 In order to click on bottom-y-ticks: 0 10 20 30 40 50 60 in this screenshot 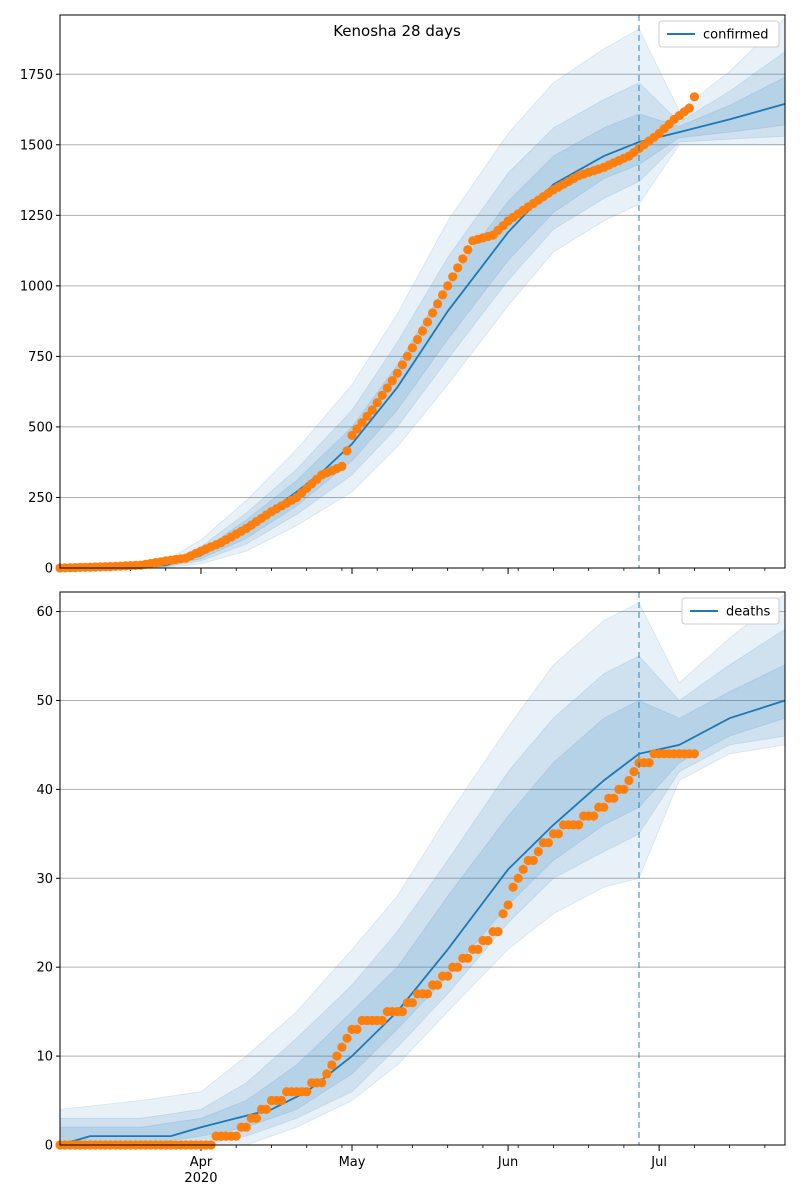, I will do `click(48, 879)`.